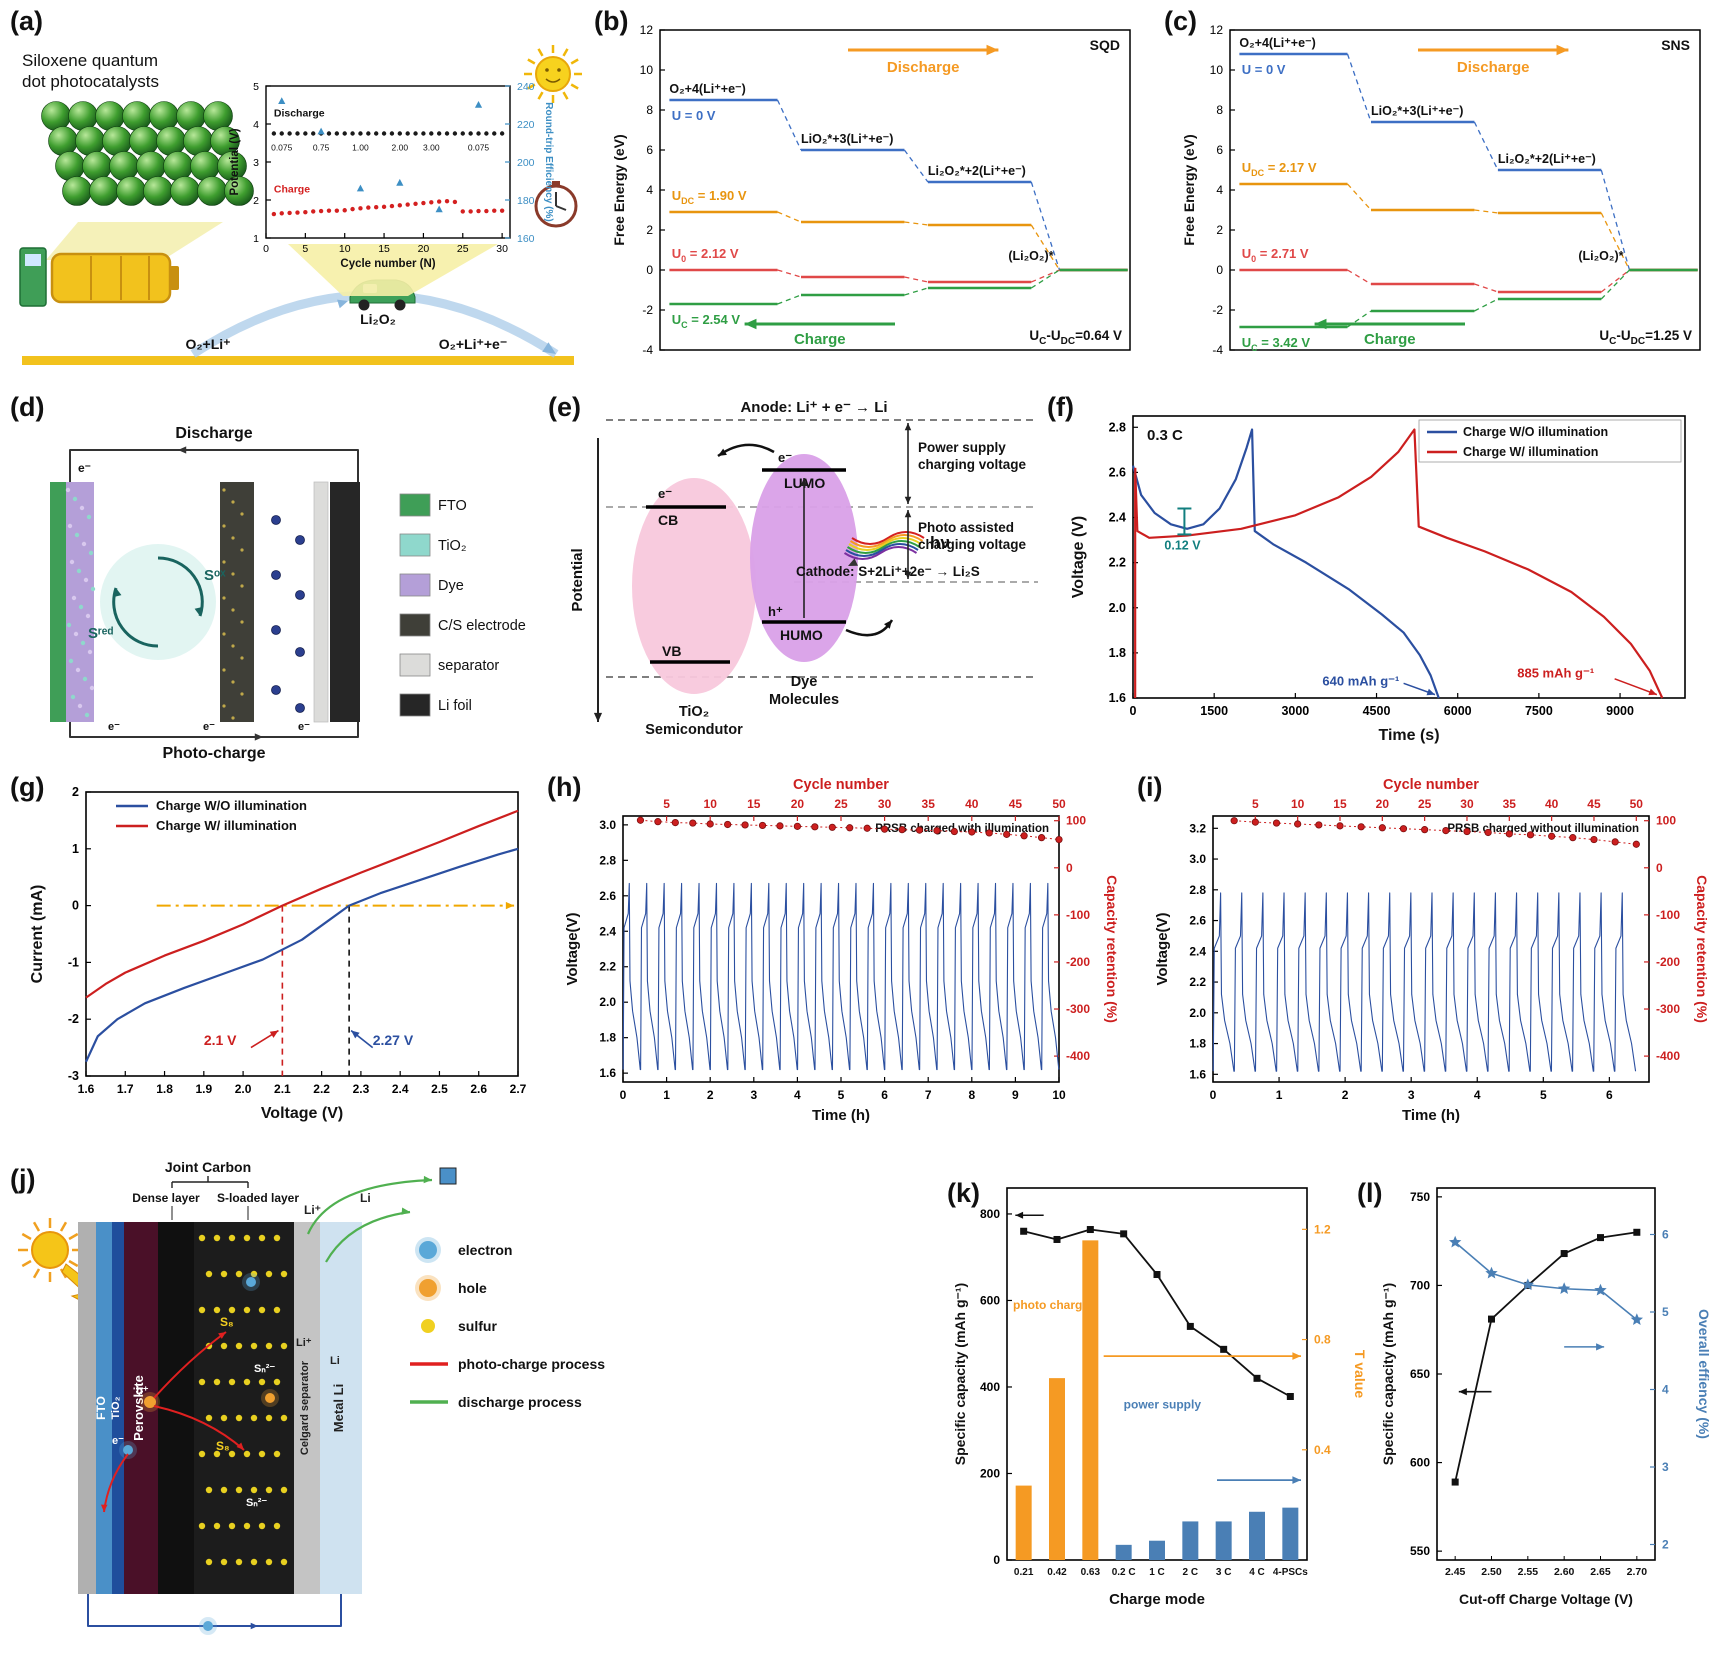  What do you see at coordinates (775, 611) in the screenshot?
I see `hole-label: h⁺` at bounding box center [775, 611].